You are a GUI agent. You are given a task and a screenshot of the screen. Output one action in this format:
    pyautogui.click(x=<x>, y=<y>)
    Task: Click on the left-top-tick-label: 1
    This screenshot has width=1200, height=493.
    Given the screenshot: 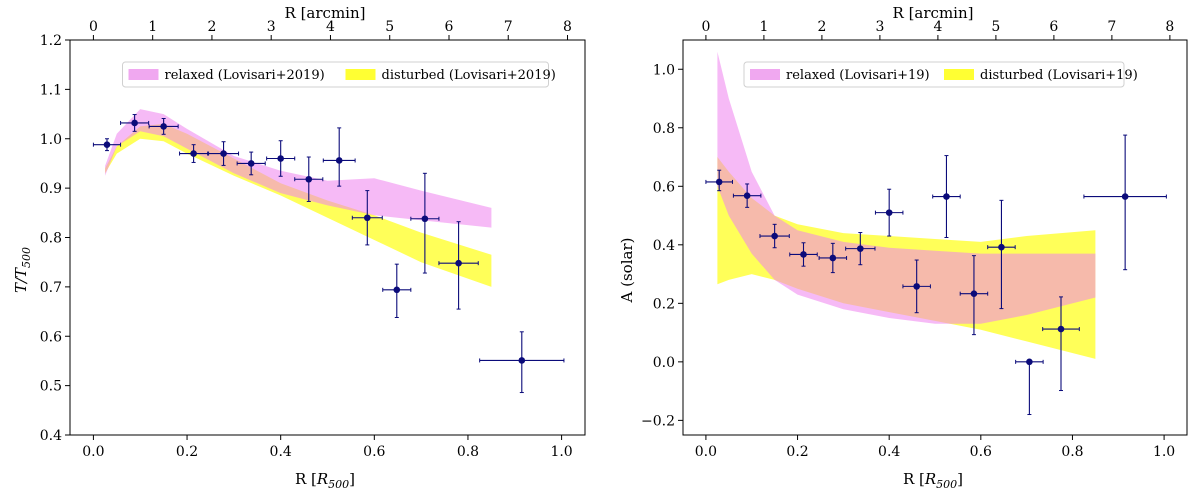 What is the action you would take?
    pyautogui.click(x=152, y=27)
    